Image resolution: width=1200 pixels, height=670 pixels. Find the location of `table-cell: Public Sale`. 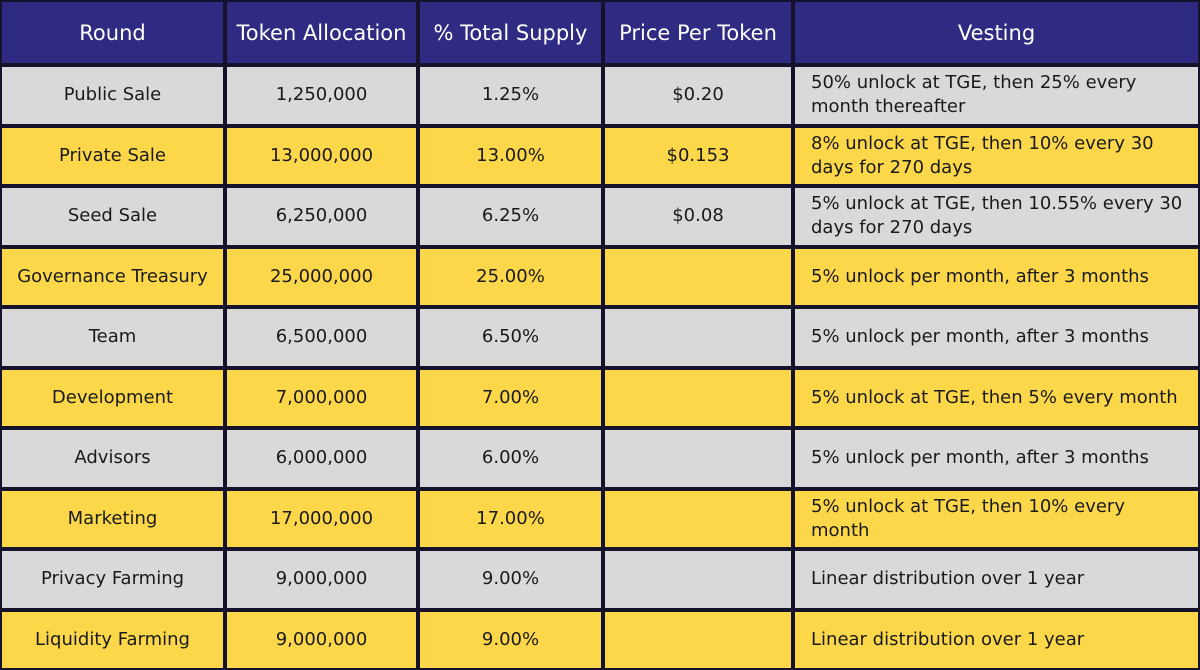

table-cell: Public Sale is located at coordinates (112, 95).